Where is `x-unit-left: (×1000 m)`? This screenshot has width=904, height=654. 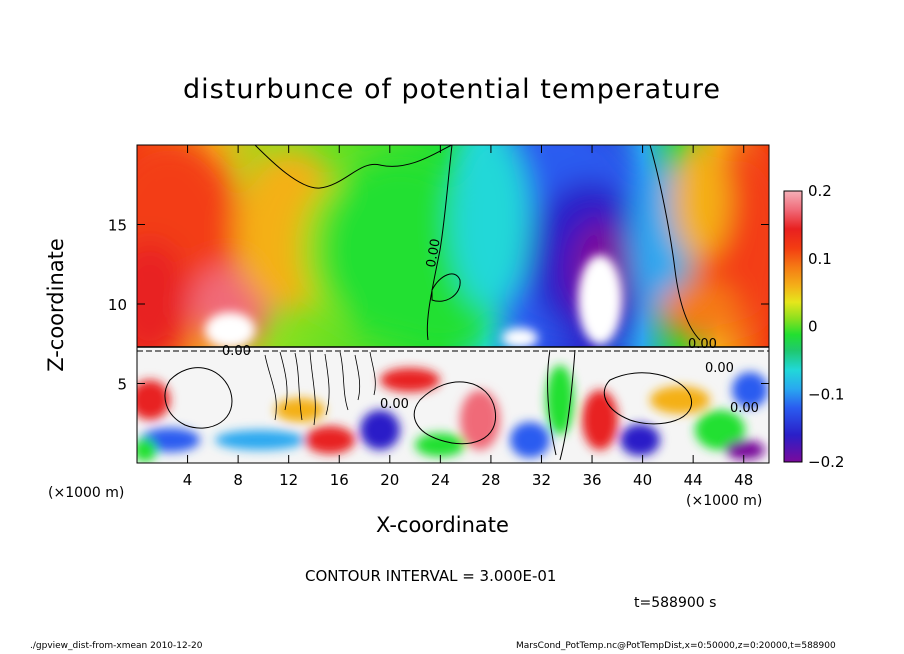
x-unit-left: (×1000 m) is located at coordinates (86, 493).